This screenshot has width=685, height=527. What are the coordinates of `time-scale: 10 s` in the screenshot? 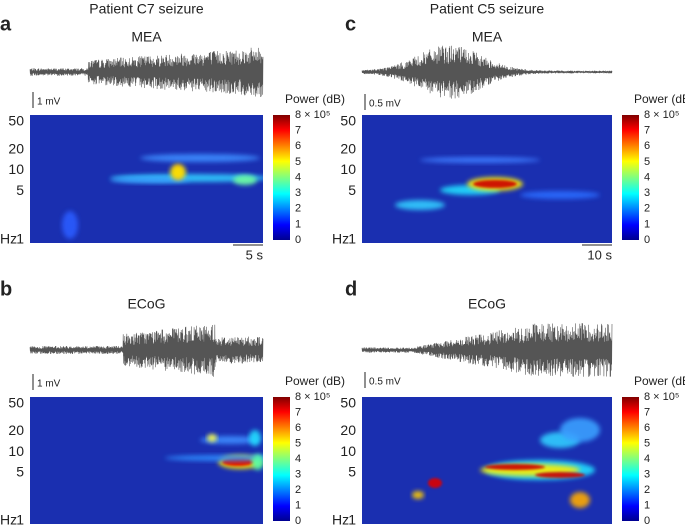 It's located at (599, 254).